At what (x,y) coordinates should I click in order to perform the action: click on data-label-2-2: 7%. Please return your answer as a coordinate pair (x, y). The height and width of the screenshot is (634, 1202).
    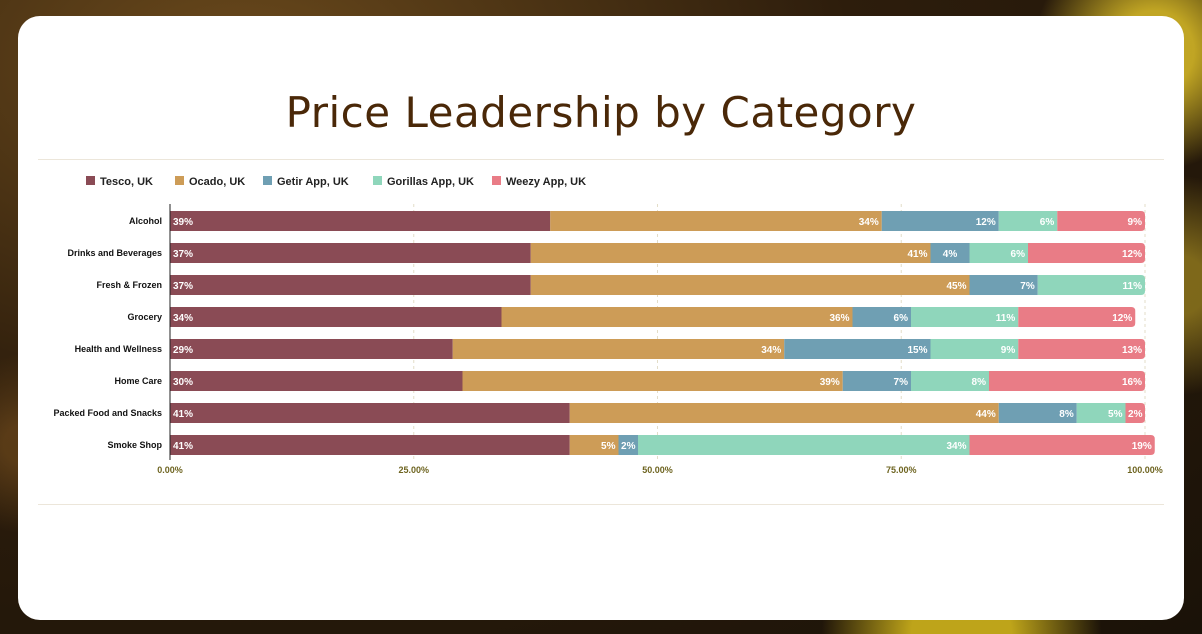
    Looking at the image, I should click on (1027, 286).